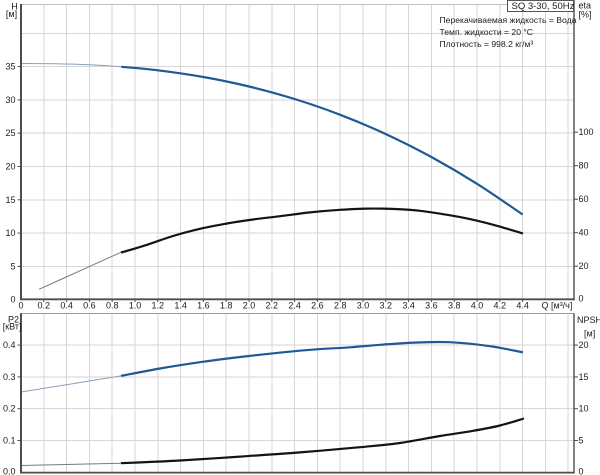  What do you see at coordinates (10, 100) in the screenshot?
I see `svg-text: 30` at bounding box center [10, 100].